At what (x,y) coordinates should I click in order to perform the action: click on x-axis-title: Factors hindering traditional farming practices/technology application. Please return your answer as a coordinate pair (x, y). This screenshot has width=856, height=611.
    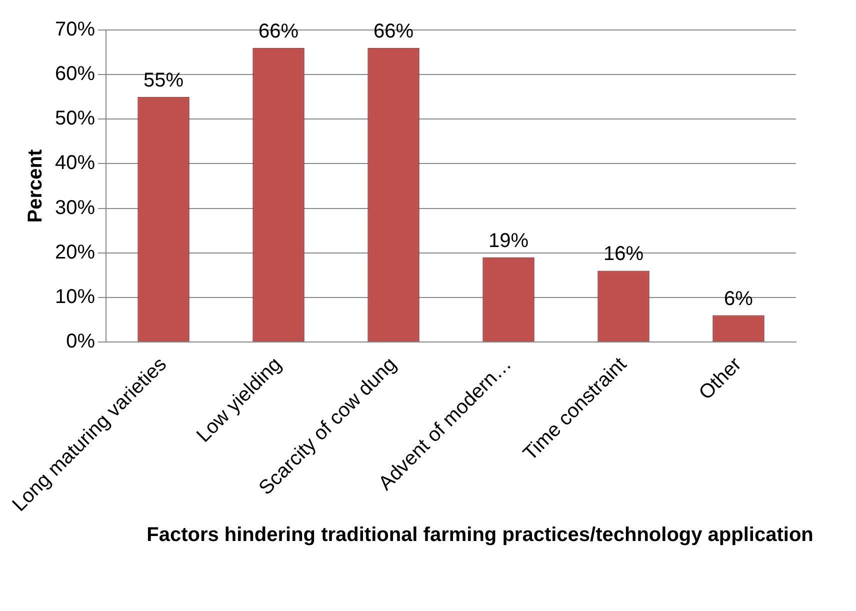
    Looking at the image, I should click on (480, 535).